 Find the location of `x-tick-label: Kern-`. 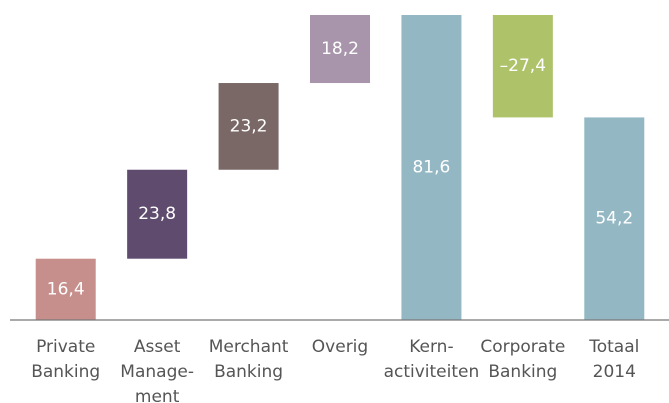

x-tick-label: Kern- is located at coordinates (431, 347).